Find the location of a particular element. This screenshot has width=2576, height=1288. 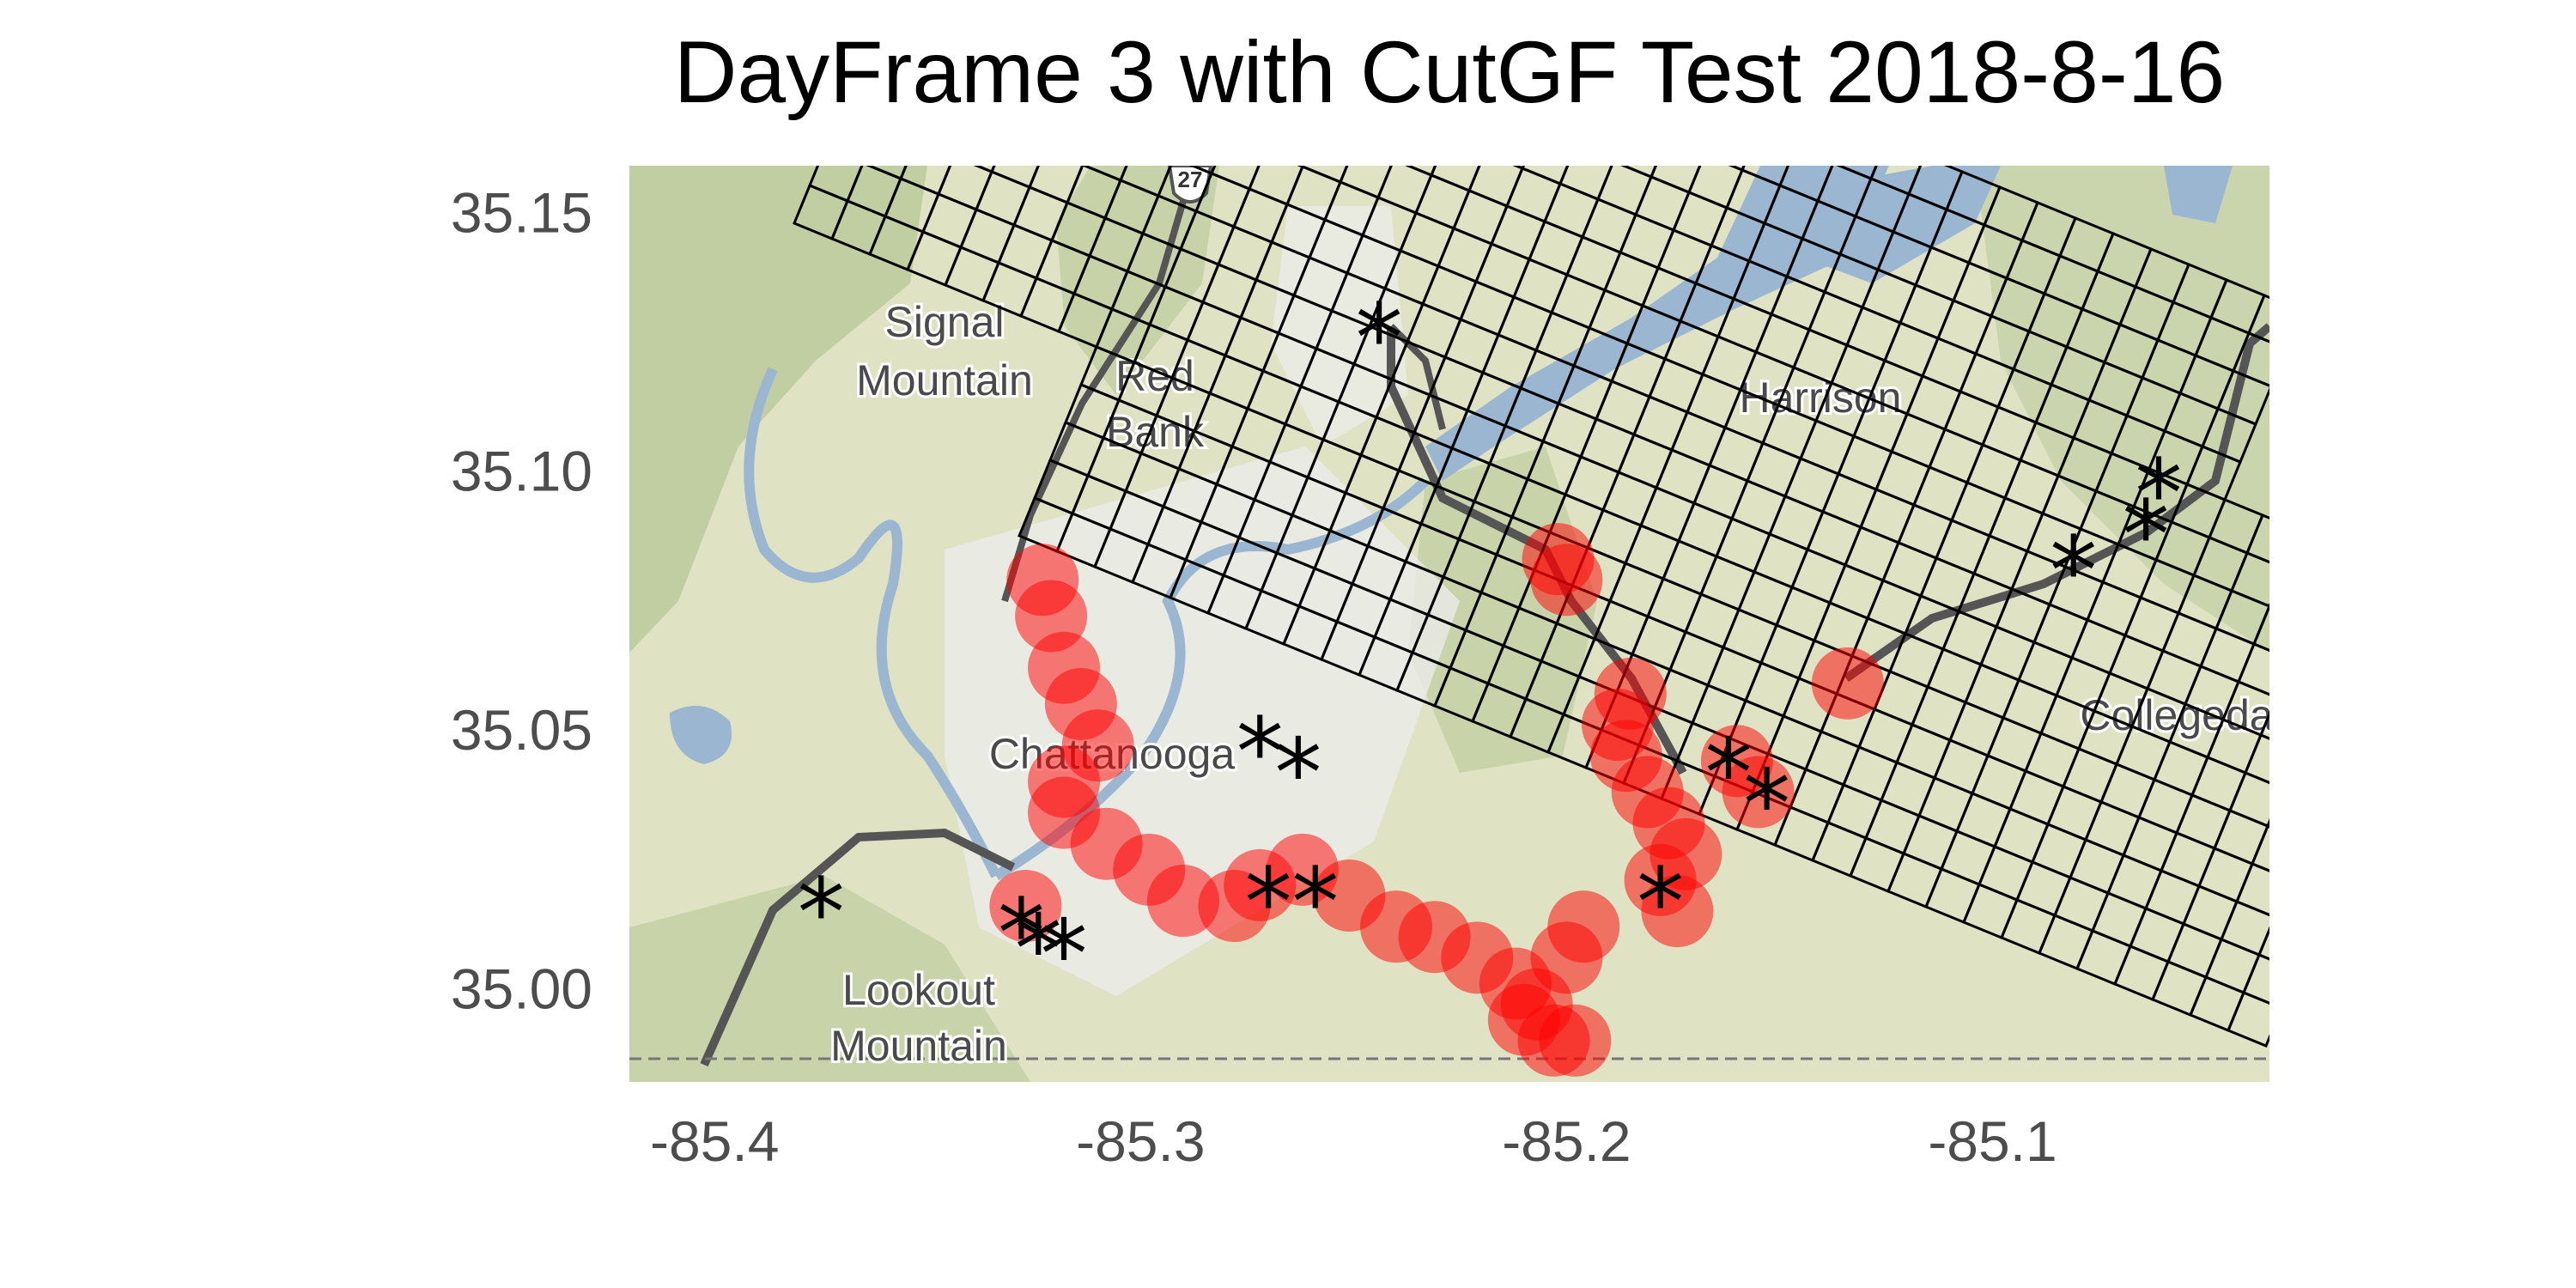

basemap-forest is located at coordinates (830, 979).